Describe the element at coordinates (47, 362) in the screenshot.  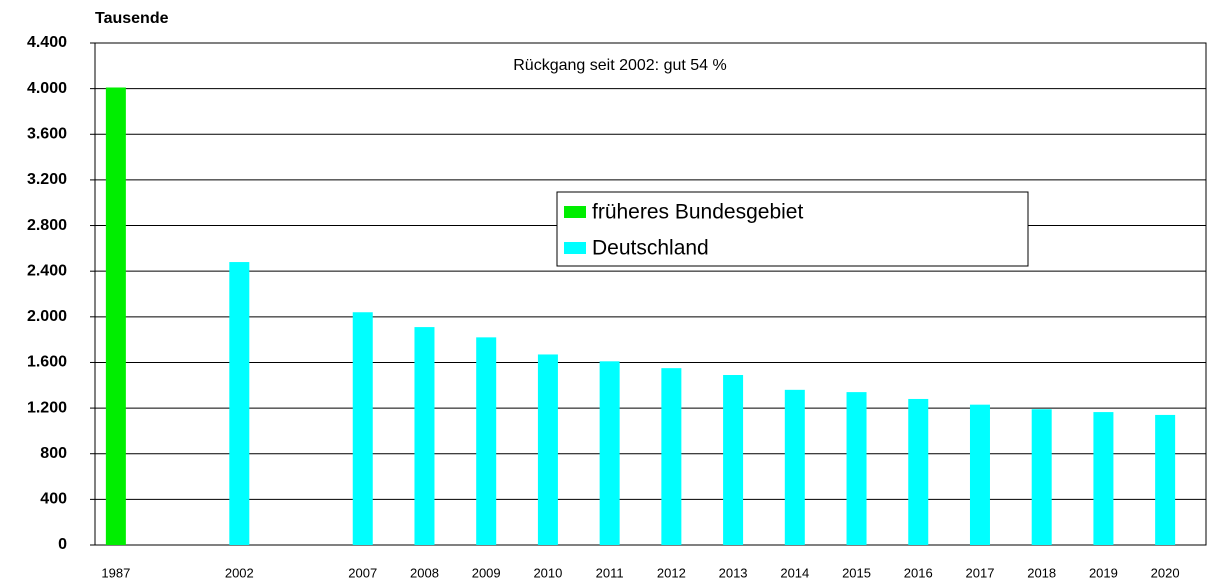
I see `y-tick-label: 1.600` at that location.